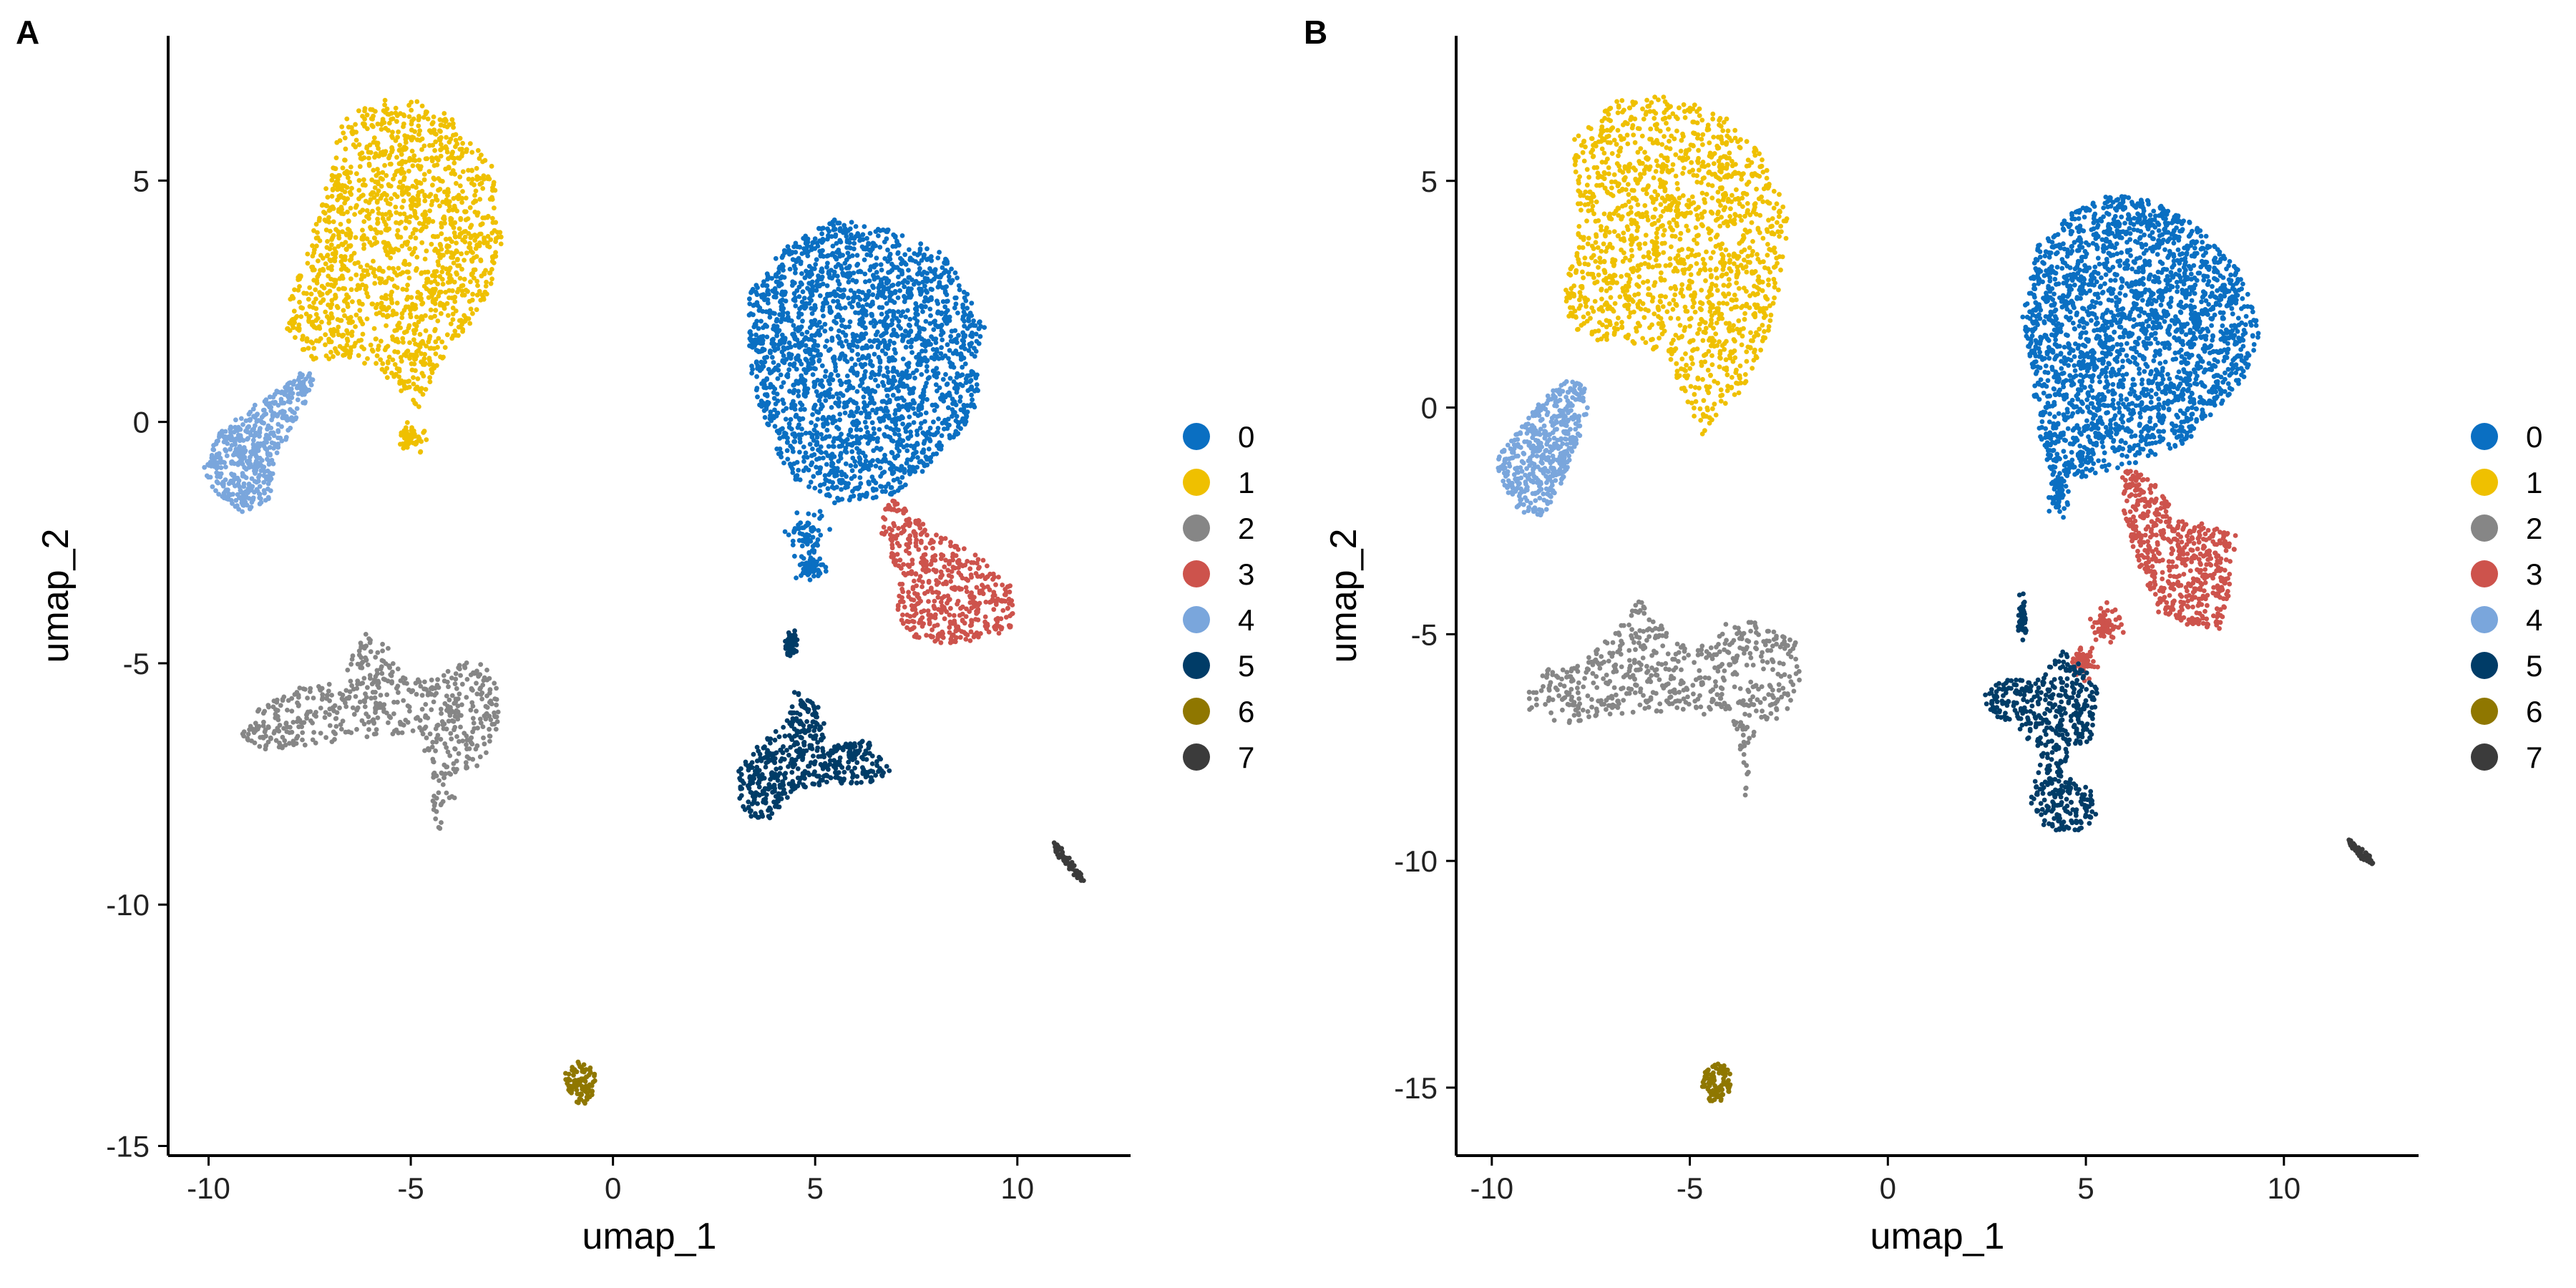 This screenshot has height=1288, width=2576. What do you see at coordinates (947, 571) in the screenshot?
I see `cluster-3-points` at bounding box center [947, 571].